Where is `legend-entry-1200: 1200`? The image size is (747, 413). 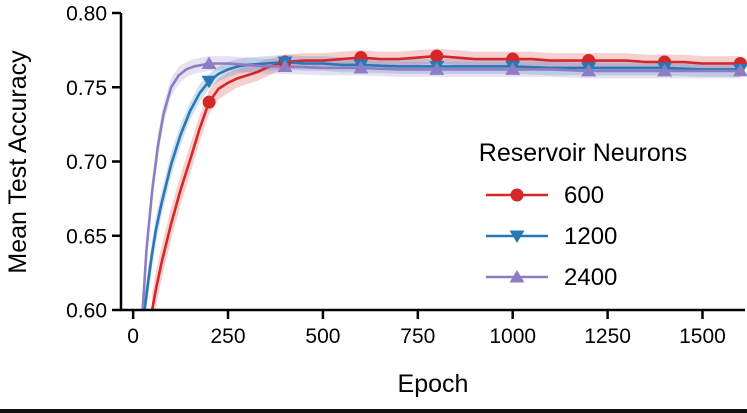 legend-entry-1200: 1200 is located at coordinates (551, 236).